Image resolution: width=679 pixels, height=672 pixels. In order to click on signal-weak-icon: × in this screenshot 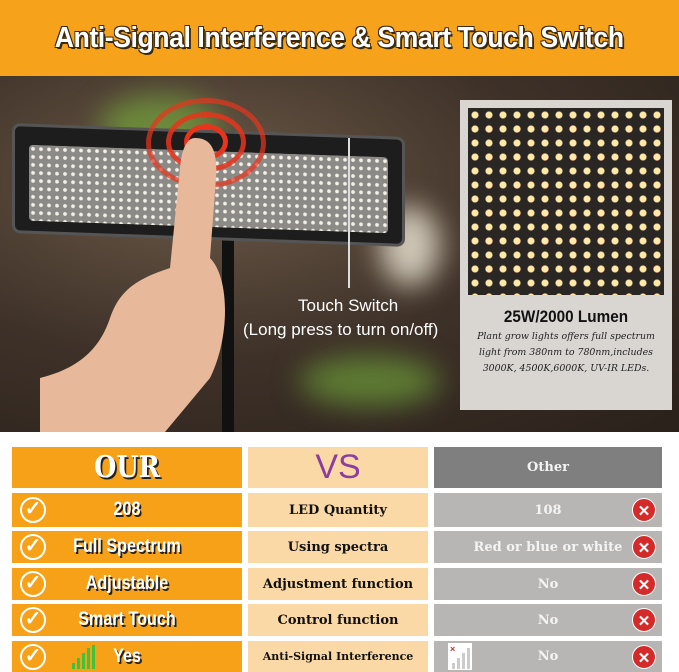, I will do `click(460, 656)`.